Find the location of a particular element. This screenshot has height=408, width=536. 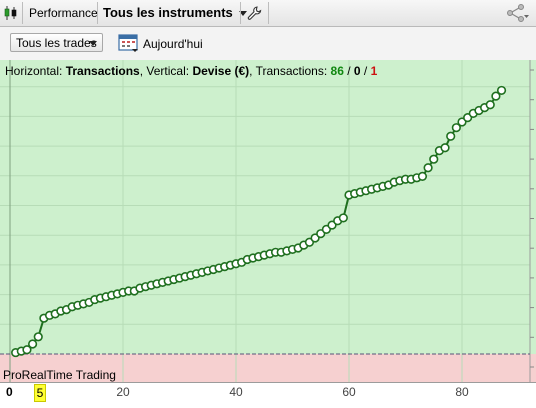

horizontal-axis-name: Transactions is located at coordinates (102, 71).